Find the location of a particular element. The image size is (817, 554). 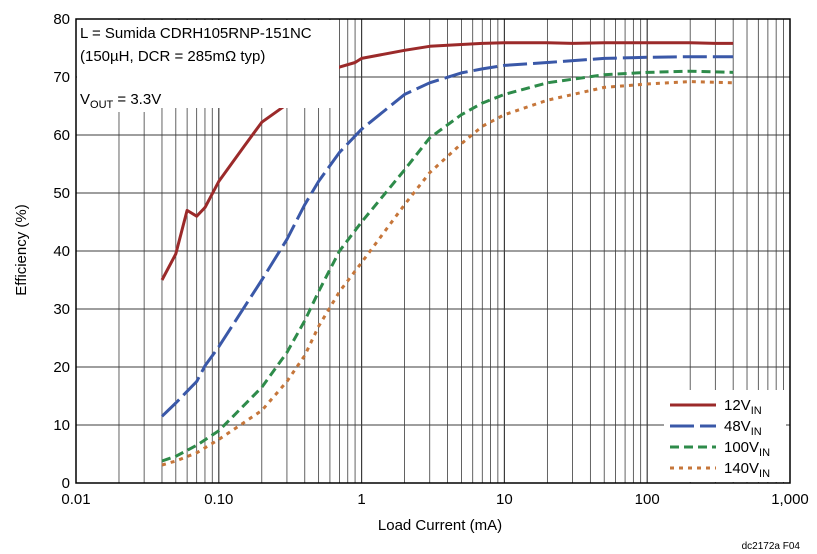

x-tick-label: 10 is located at coordinates (504, 499).